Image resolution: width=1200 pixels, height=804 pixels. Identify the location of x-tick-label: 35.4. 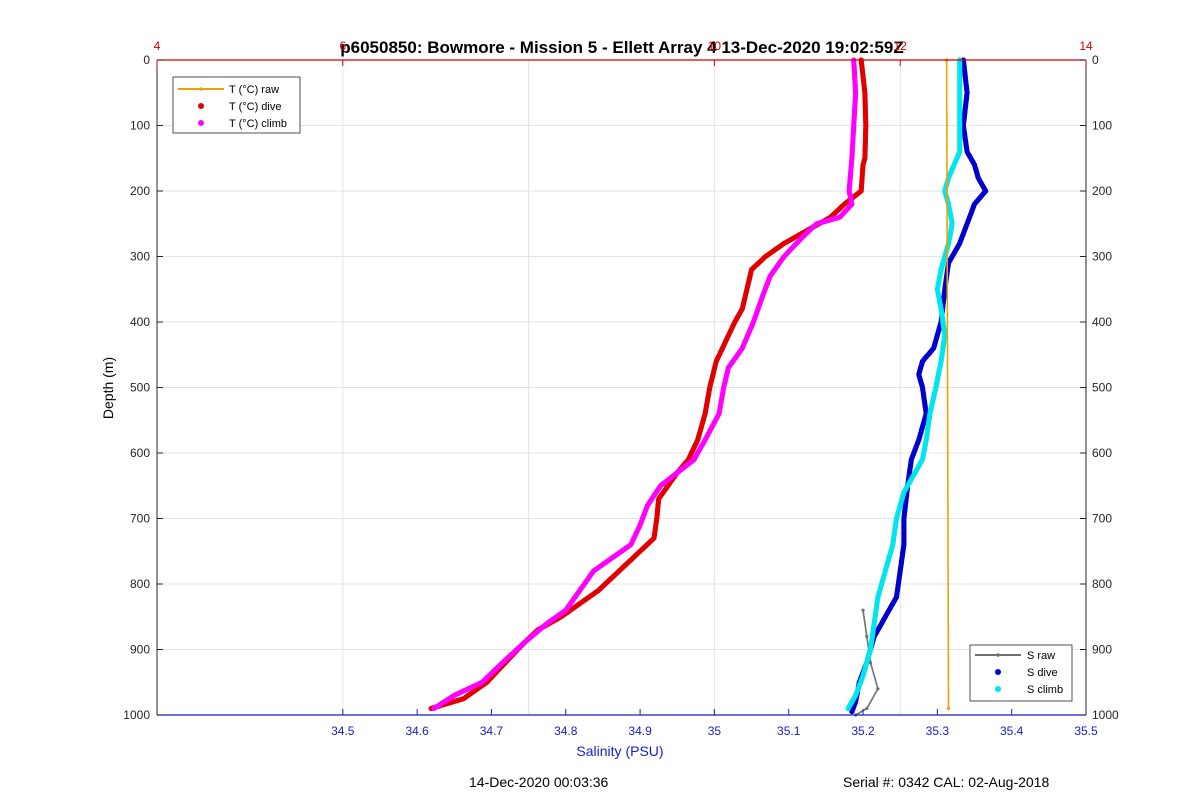
(1012, 731).